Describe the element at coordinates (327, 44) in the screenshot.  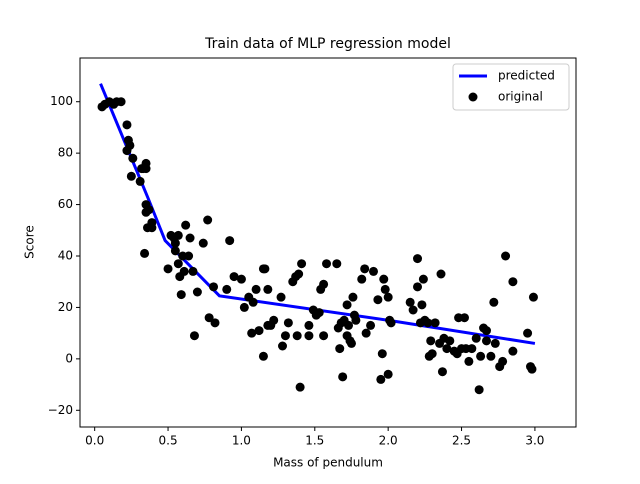
I see `chart-title: Train data of MLP regression model` at that location.